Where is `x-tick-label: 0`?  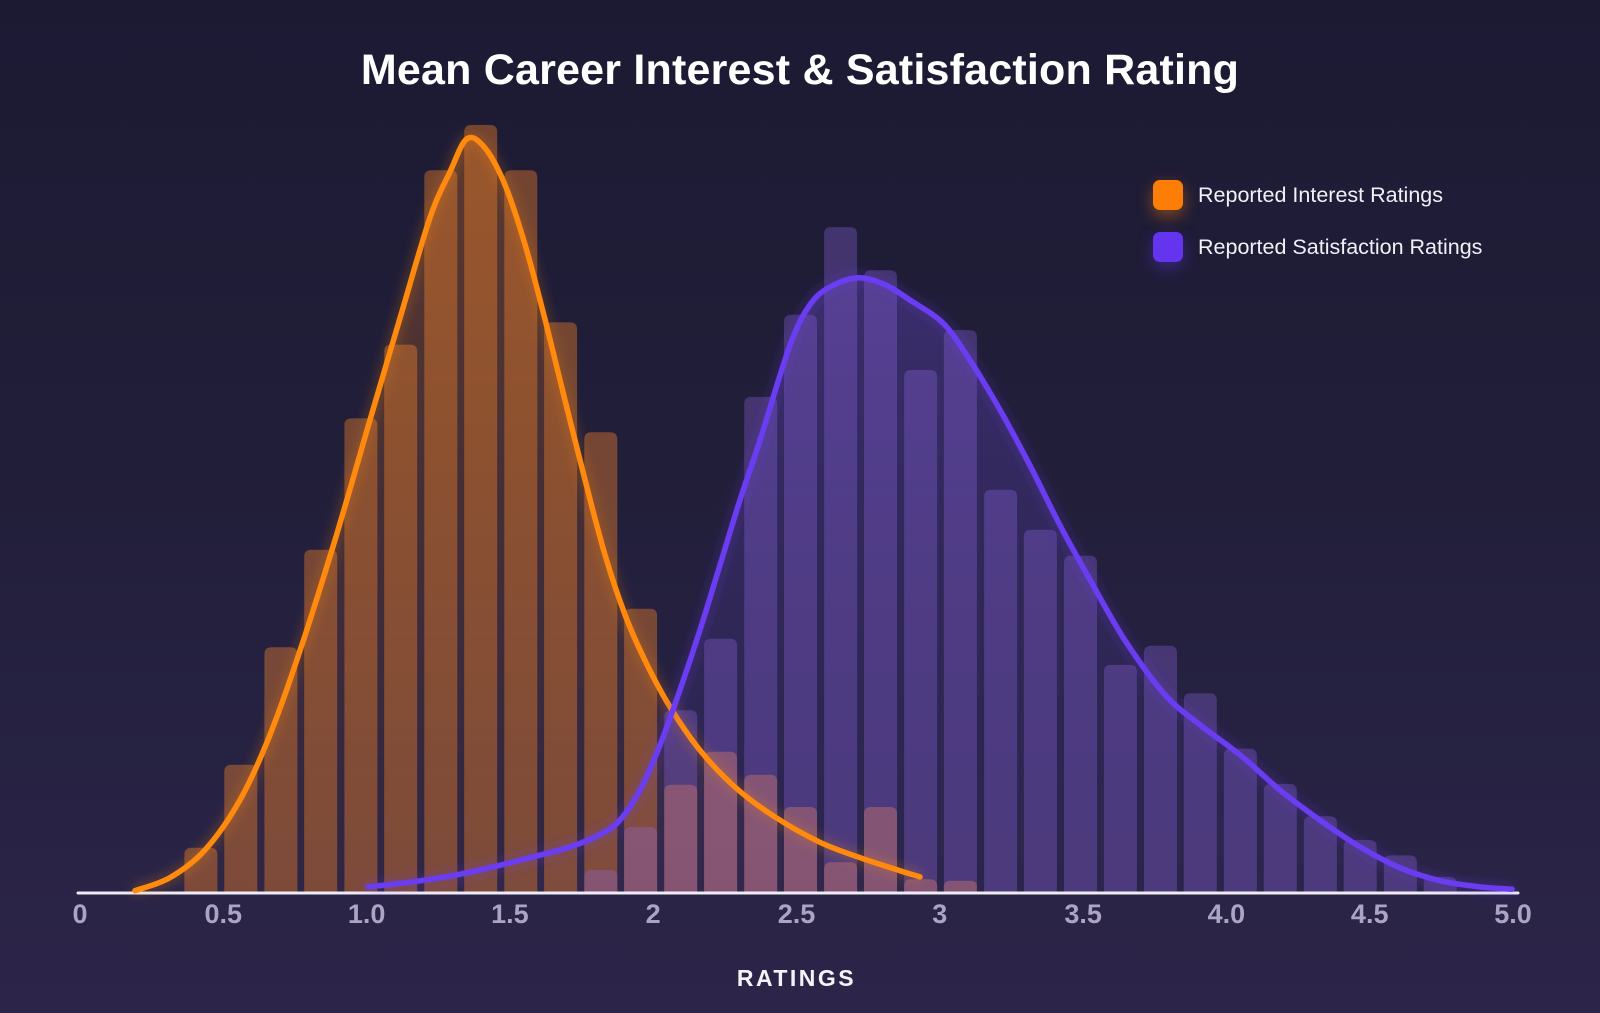 x-tick-label: 0 is located at coordinates (79, 914).